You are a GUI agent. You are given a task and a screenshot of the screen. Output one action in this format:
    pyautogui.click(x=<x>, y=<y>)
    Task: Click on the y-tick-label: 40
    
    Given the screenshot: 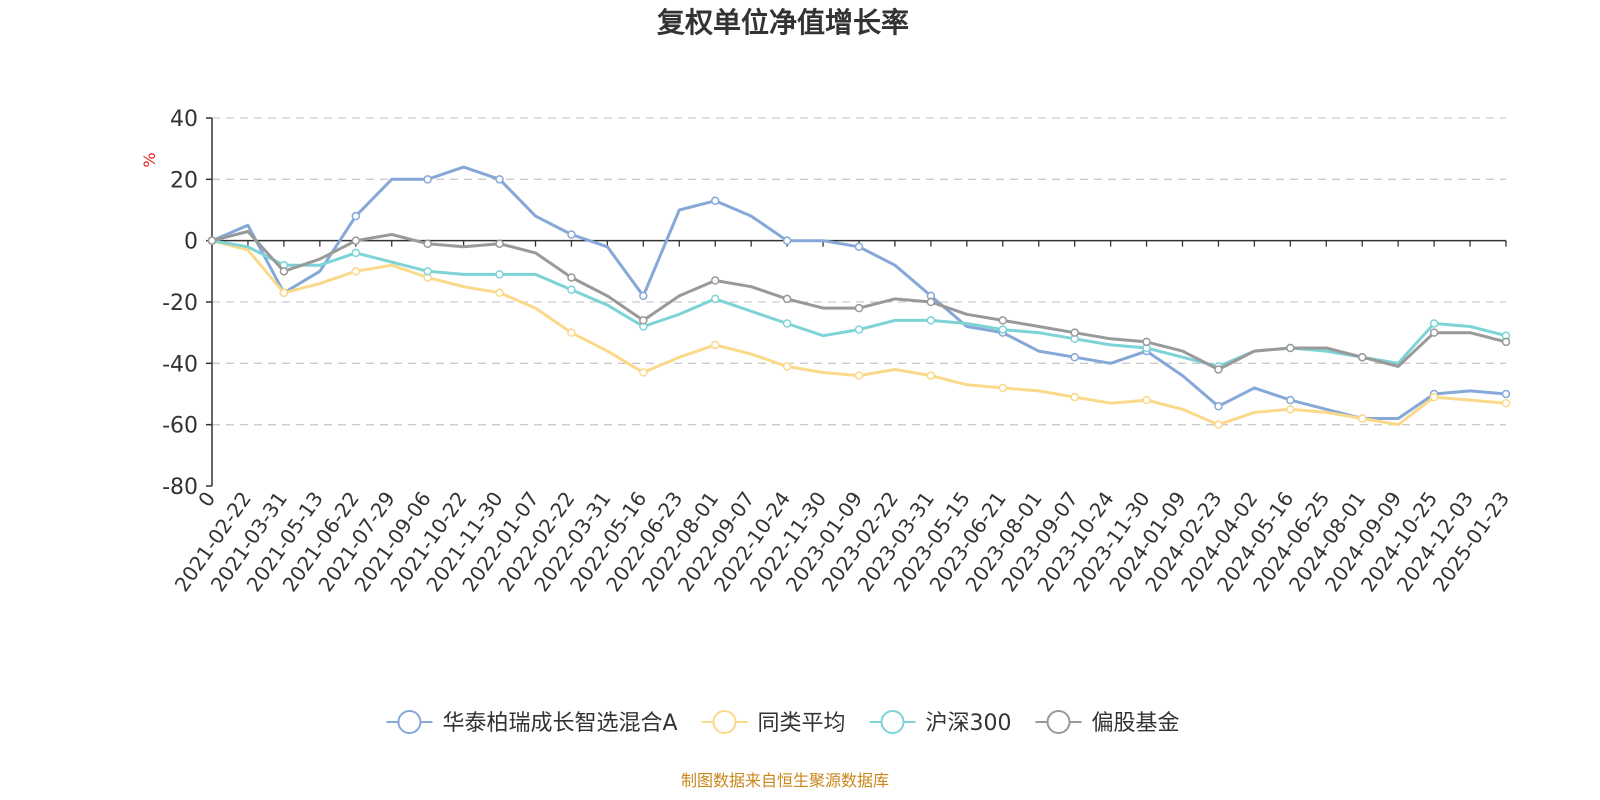 What is the action you would take?
    pyautogui.click(x=184, y=119)
    